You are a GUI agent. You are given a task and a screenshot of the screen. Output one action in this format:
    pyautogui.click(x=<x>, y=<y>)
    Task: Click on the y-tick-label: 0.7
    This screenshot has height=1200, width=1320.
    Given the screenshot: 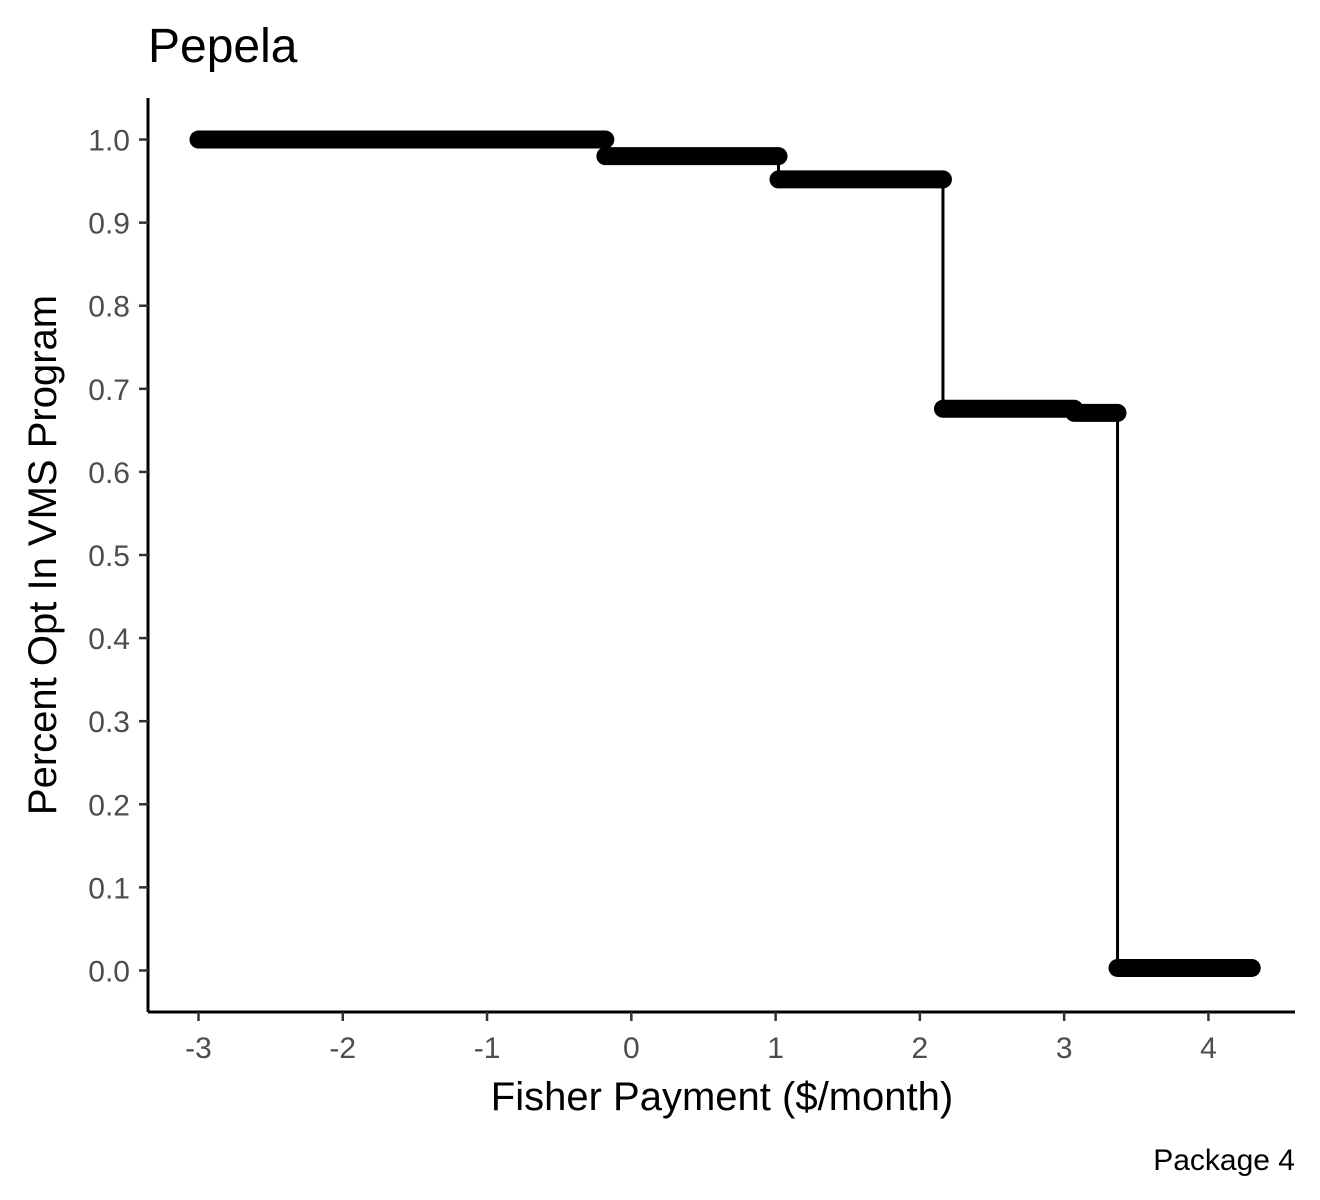 What is the action you would take?
    pyautogui.click(x=109, y=390)
    